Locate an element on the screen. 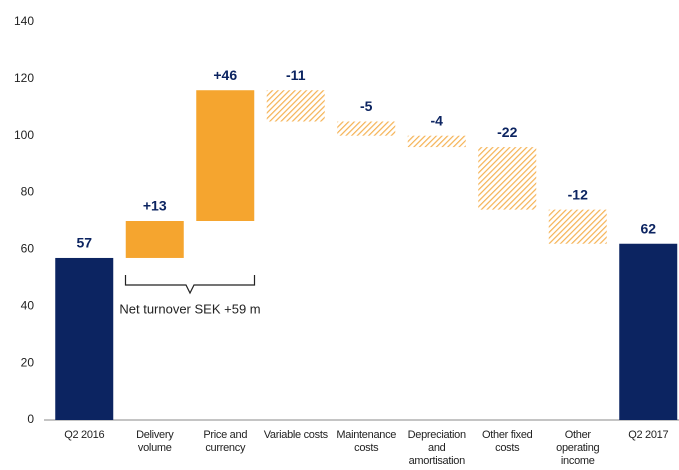 The width and height of the screenshot is (679, 470). value-label: 57 is located at coordinates (84, 243).